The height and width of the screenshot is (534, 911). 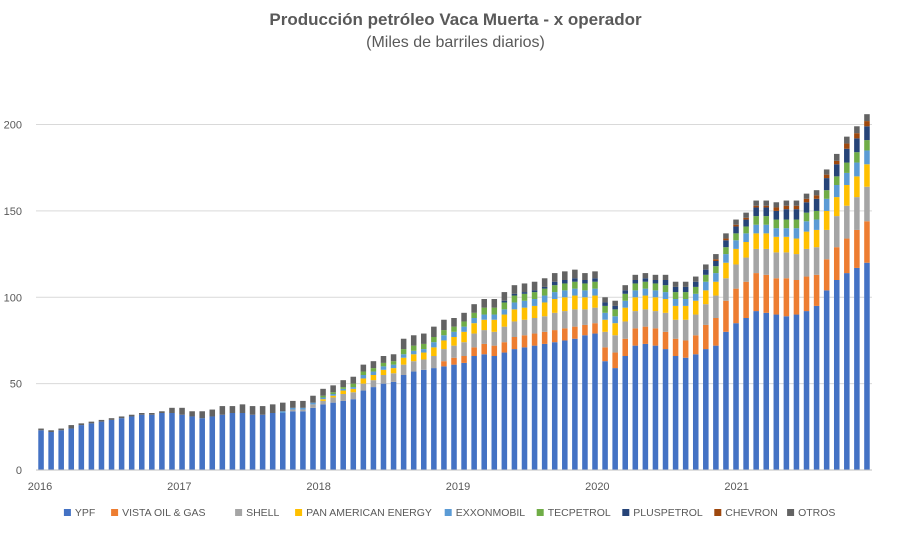 I want to click on legend-label: SHELL, so click(x=262, y=513).